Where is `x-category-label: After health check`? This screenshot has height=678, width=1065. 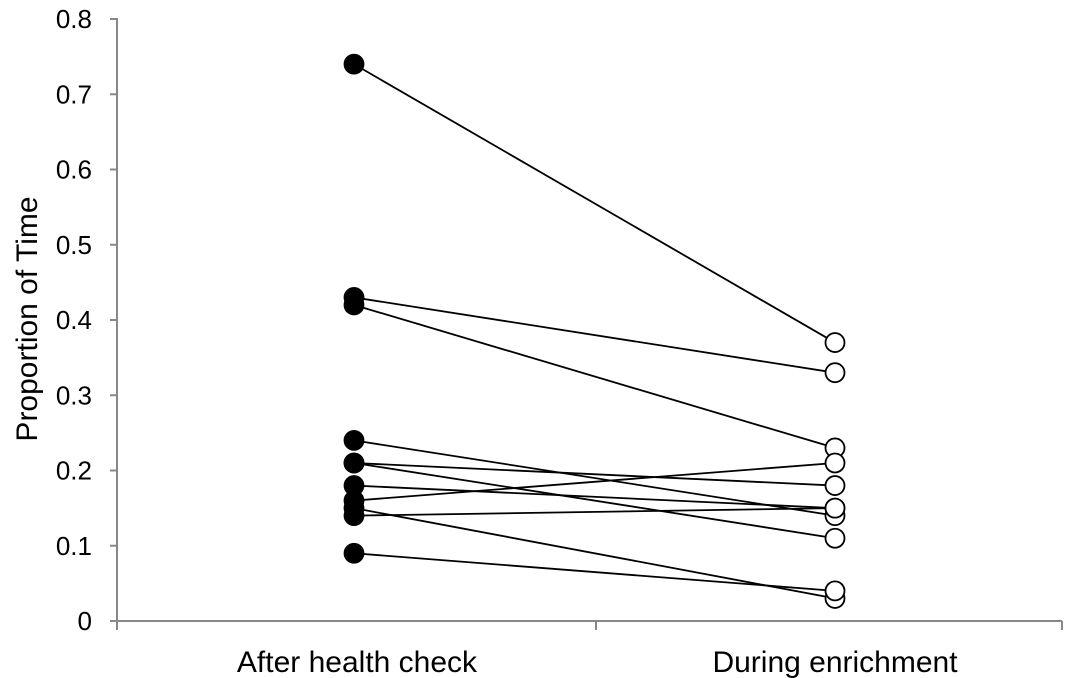 x-category-label: After health check is located at coordinates (357, 662).